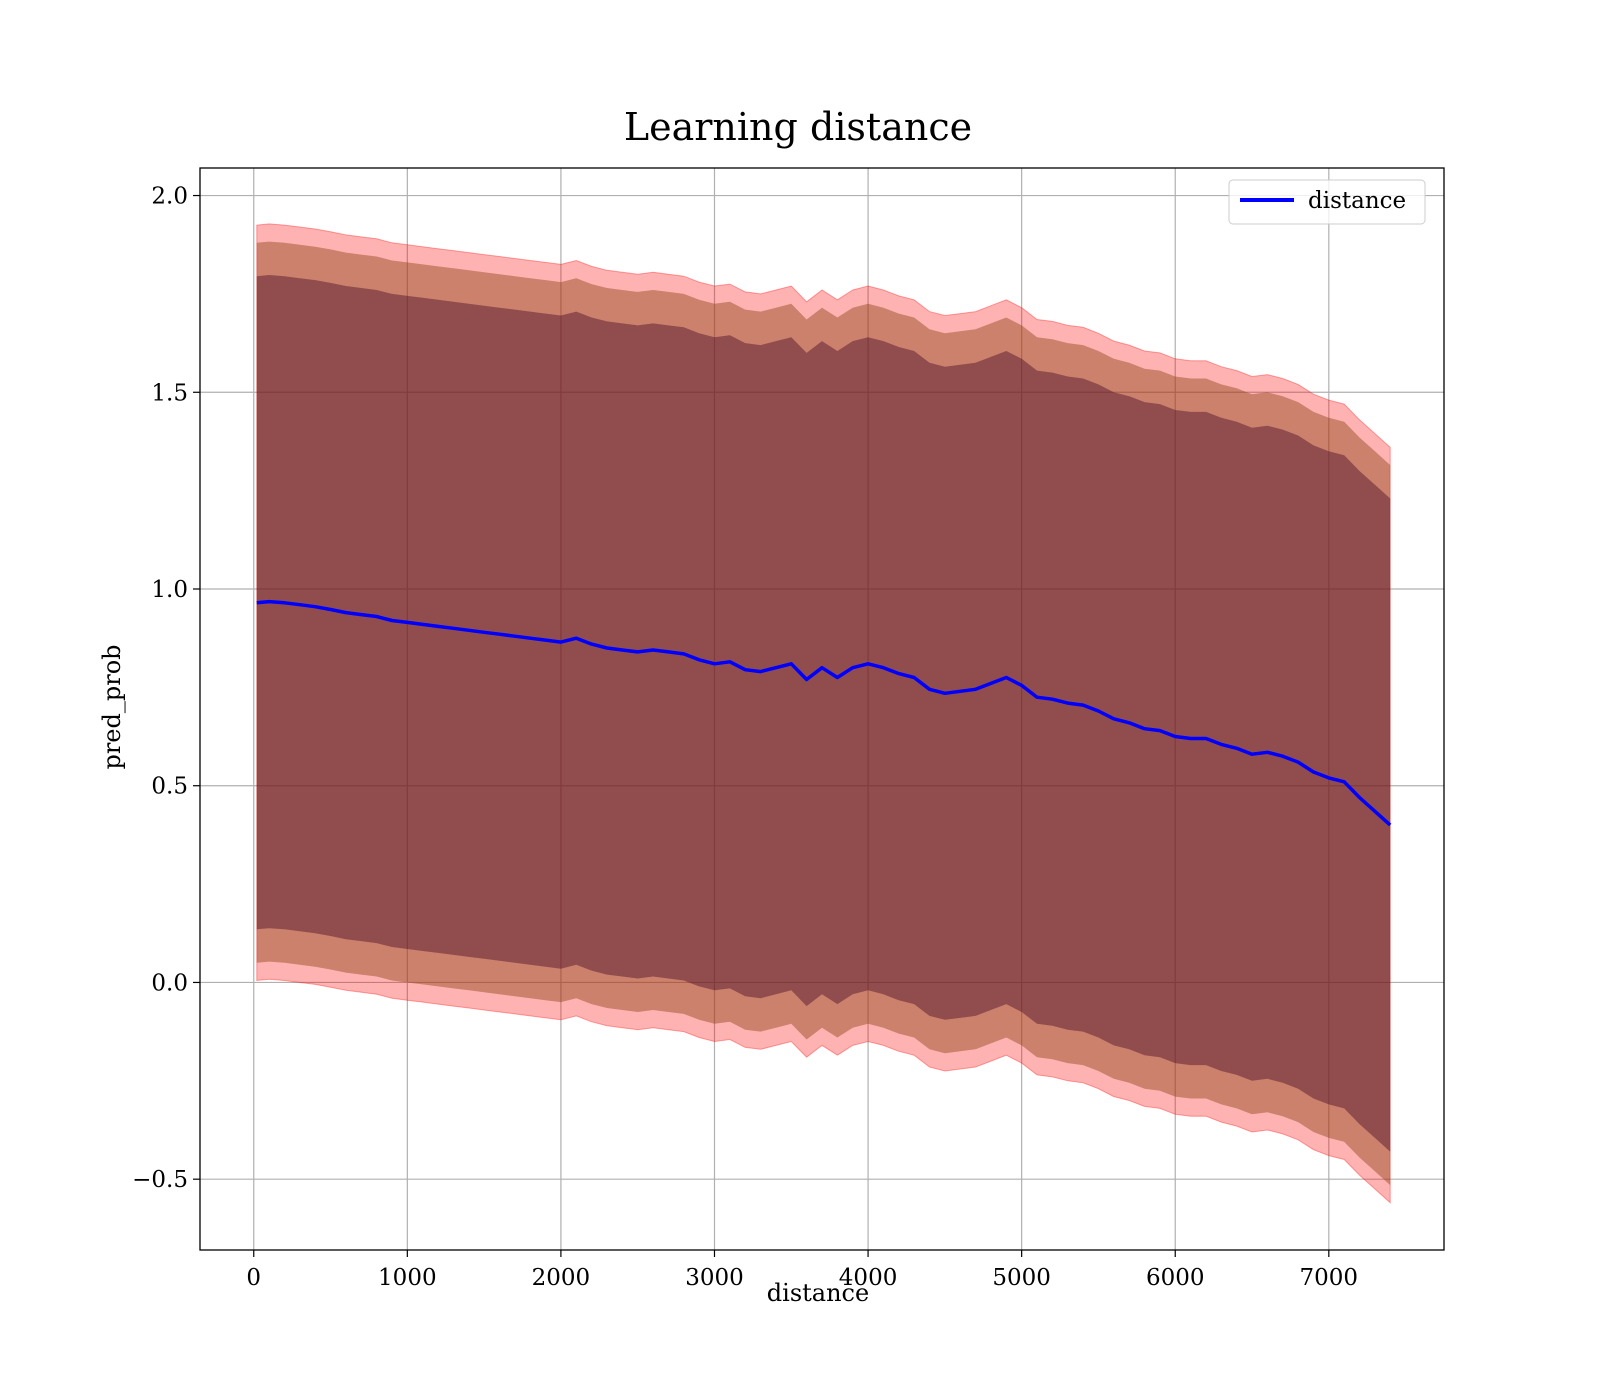 The width and height of the screenshot is (1600, 1400). I want to click on x-tick-label: 1000, so click(407, 1278).